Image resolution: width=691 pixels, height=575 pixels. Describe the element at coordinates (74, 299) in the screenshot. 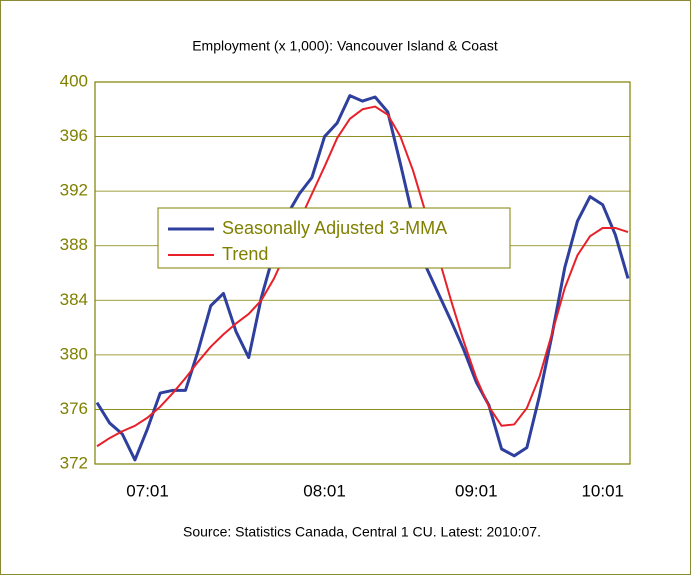

I see `y-tick-label: 384` at that location.